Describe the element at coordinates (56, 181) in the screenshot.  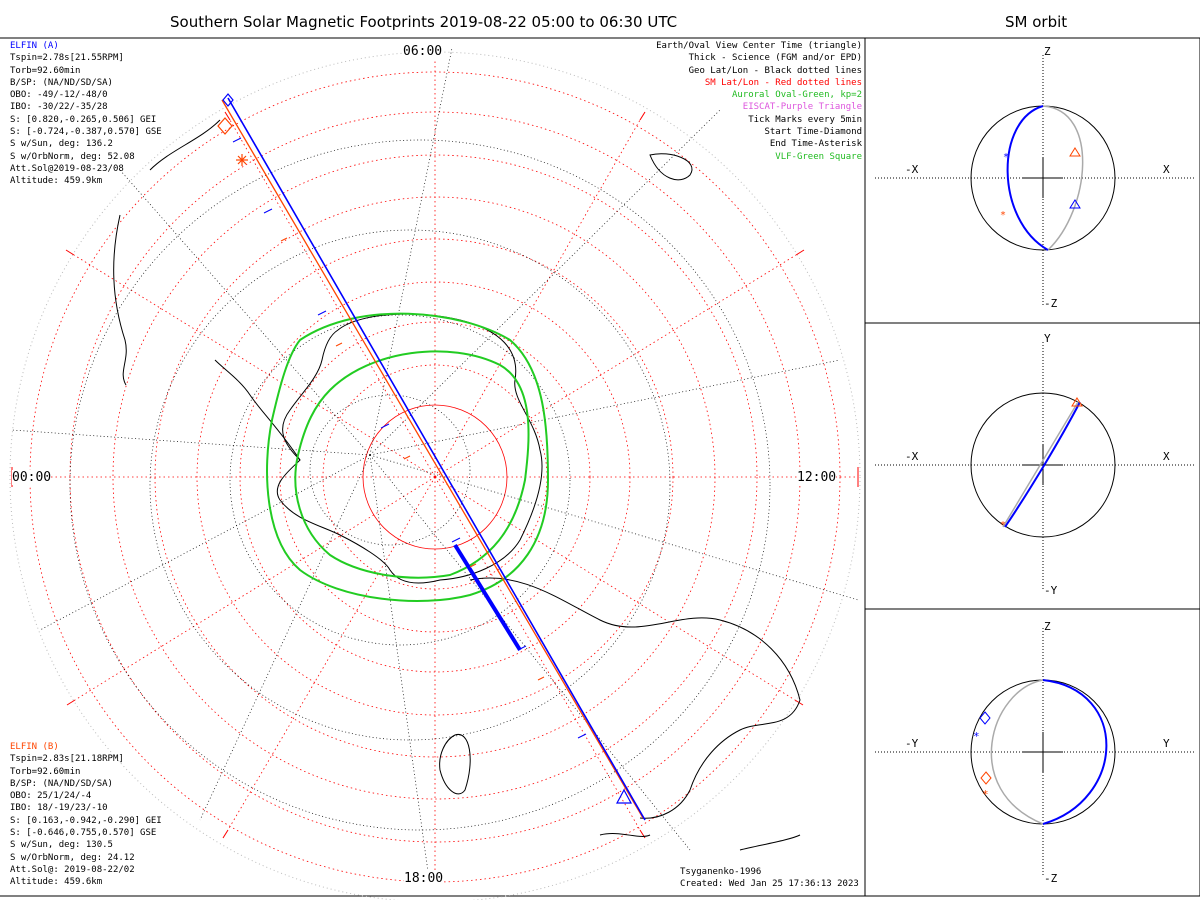
I see `elfin-a-line: Altitude: 459.9km` at that location.